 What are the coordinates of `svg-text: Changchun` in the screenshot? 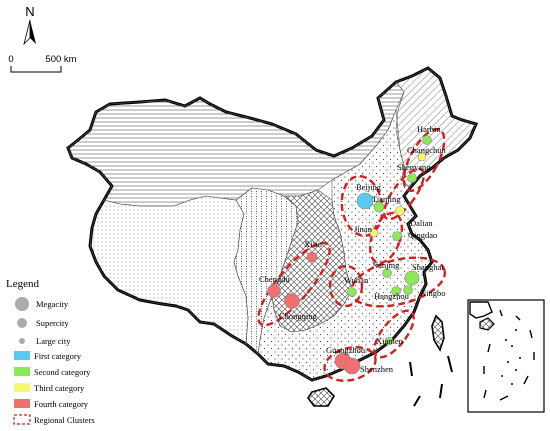 It's located at (426, 150).